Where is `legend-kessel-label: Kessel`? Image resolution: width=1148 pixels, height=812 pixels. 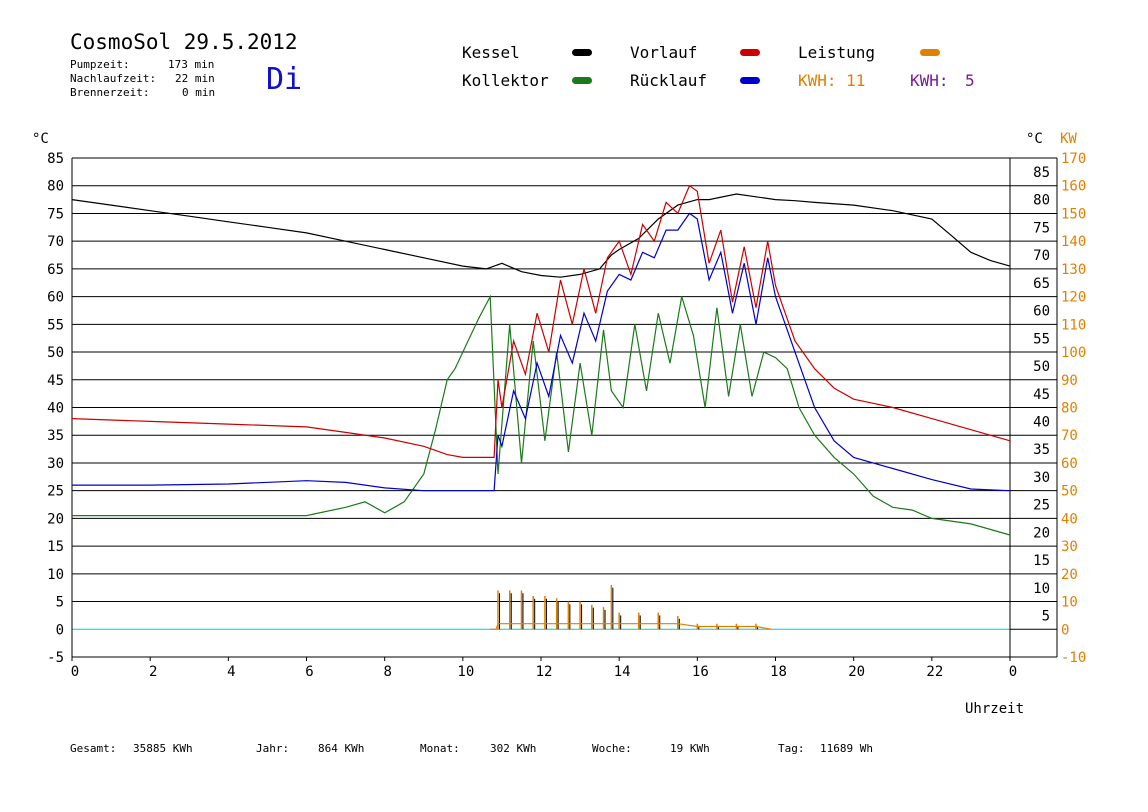
legend-kessel-label: Kessel is located at coordinates (491, 52).